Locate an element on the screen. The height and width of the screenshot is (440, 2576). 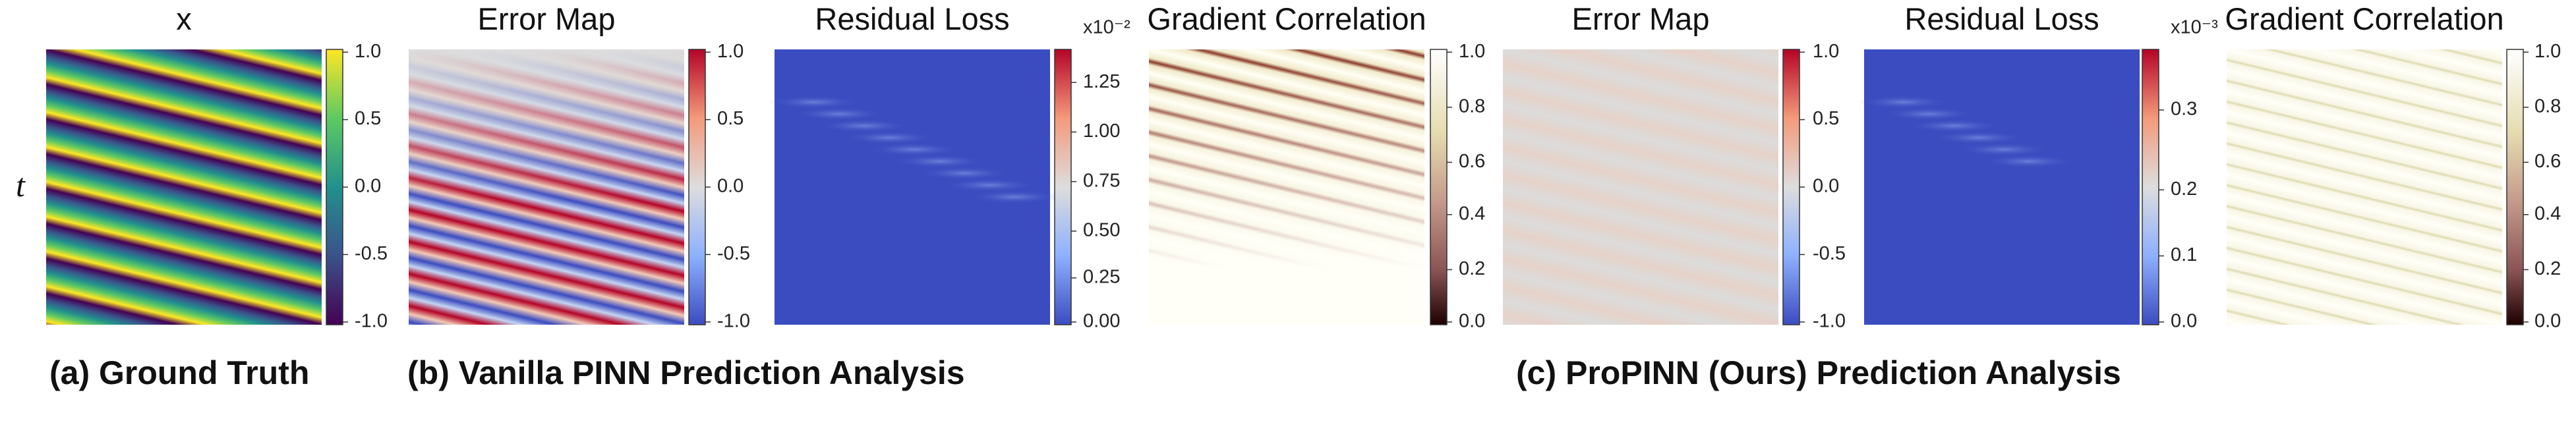
colorbar-tick-label: 1.00 is located at coordinates (1101, 131).